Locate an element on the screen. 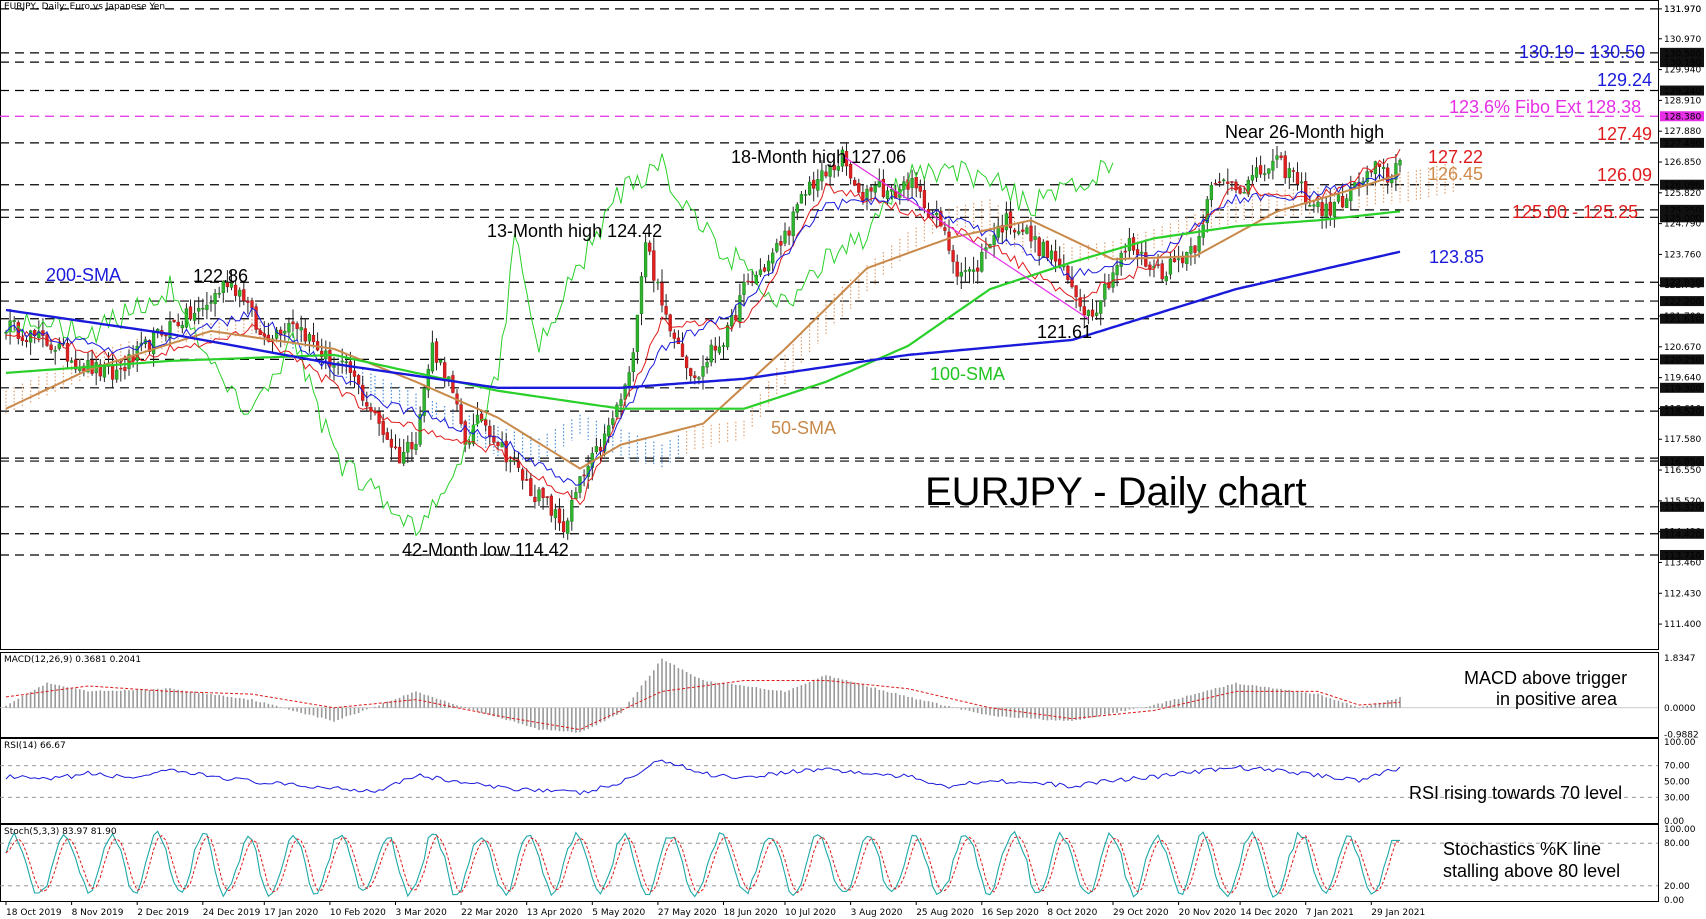 The height and width of the screenshot is (919, 1706). rsi-y-label: 50.00 is located at coordinates (1677, 783).